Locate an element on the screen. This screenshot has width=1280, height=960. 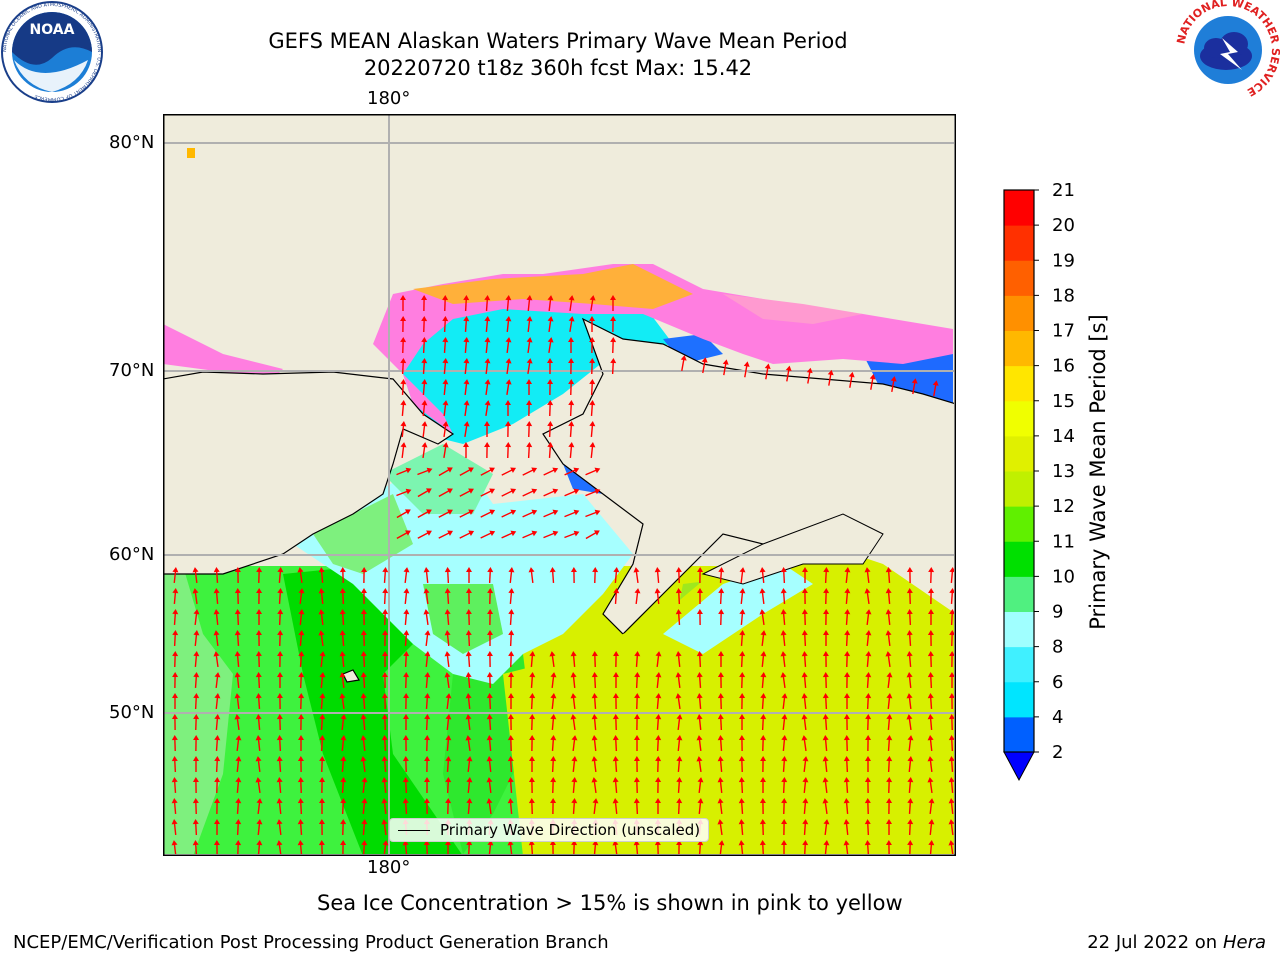
colorbar-tick-label: 2 is located at coordinates (1057, 752).